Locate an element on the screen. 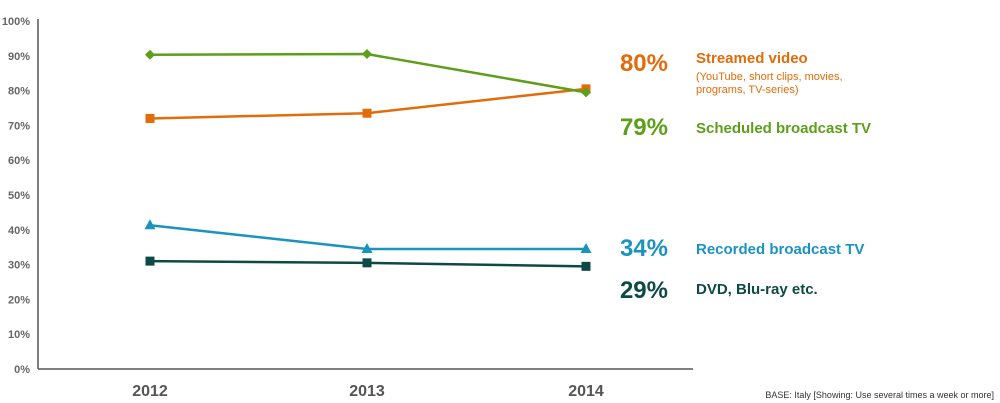 The image size is (1000, 403). series-name-label: DVD, Blu-ray etc. is located at coordinates (757, 289).